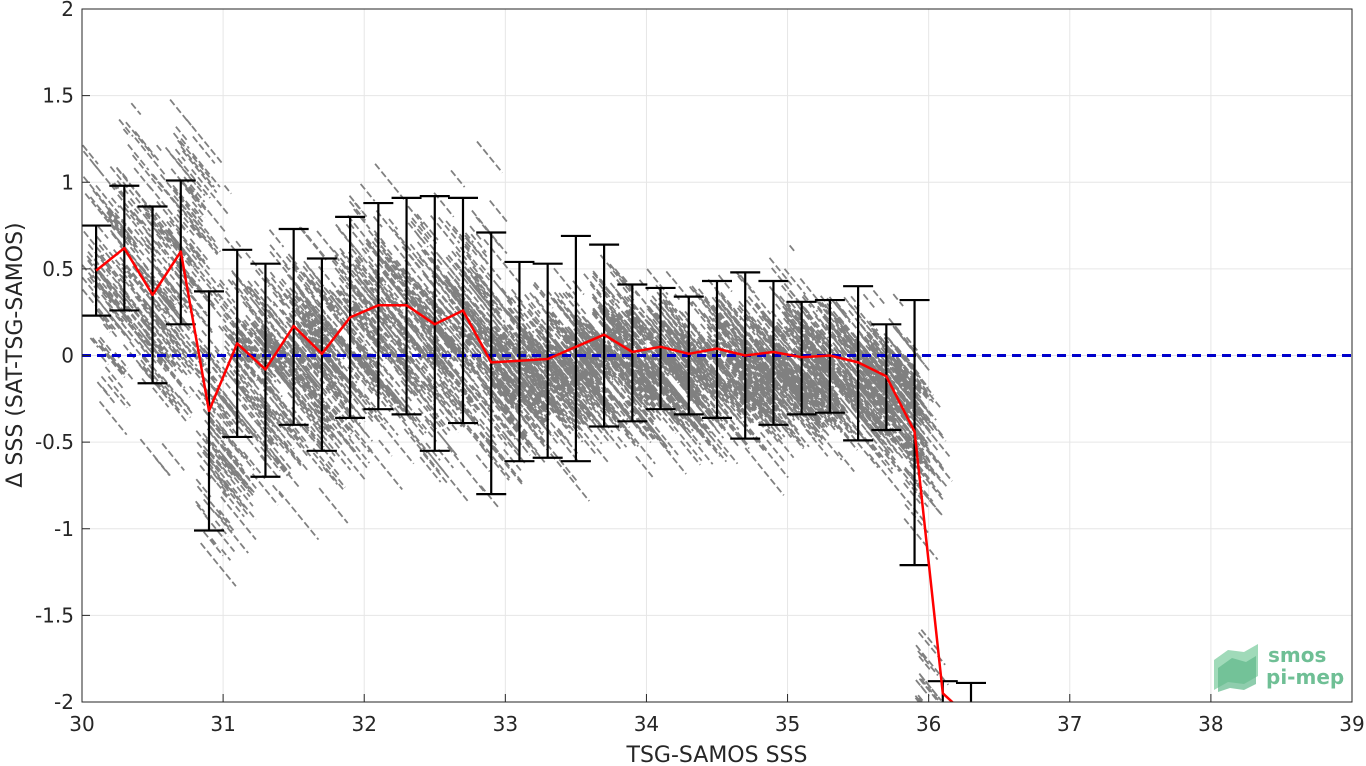  What do you see at coordinates (54, 442) in the screenshot?
I see `y-tick-label: -0.5` at bounding box center [54, 442].